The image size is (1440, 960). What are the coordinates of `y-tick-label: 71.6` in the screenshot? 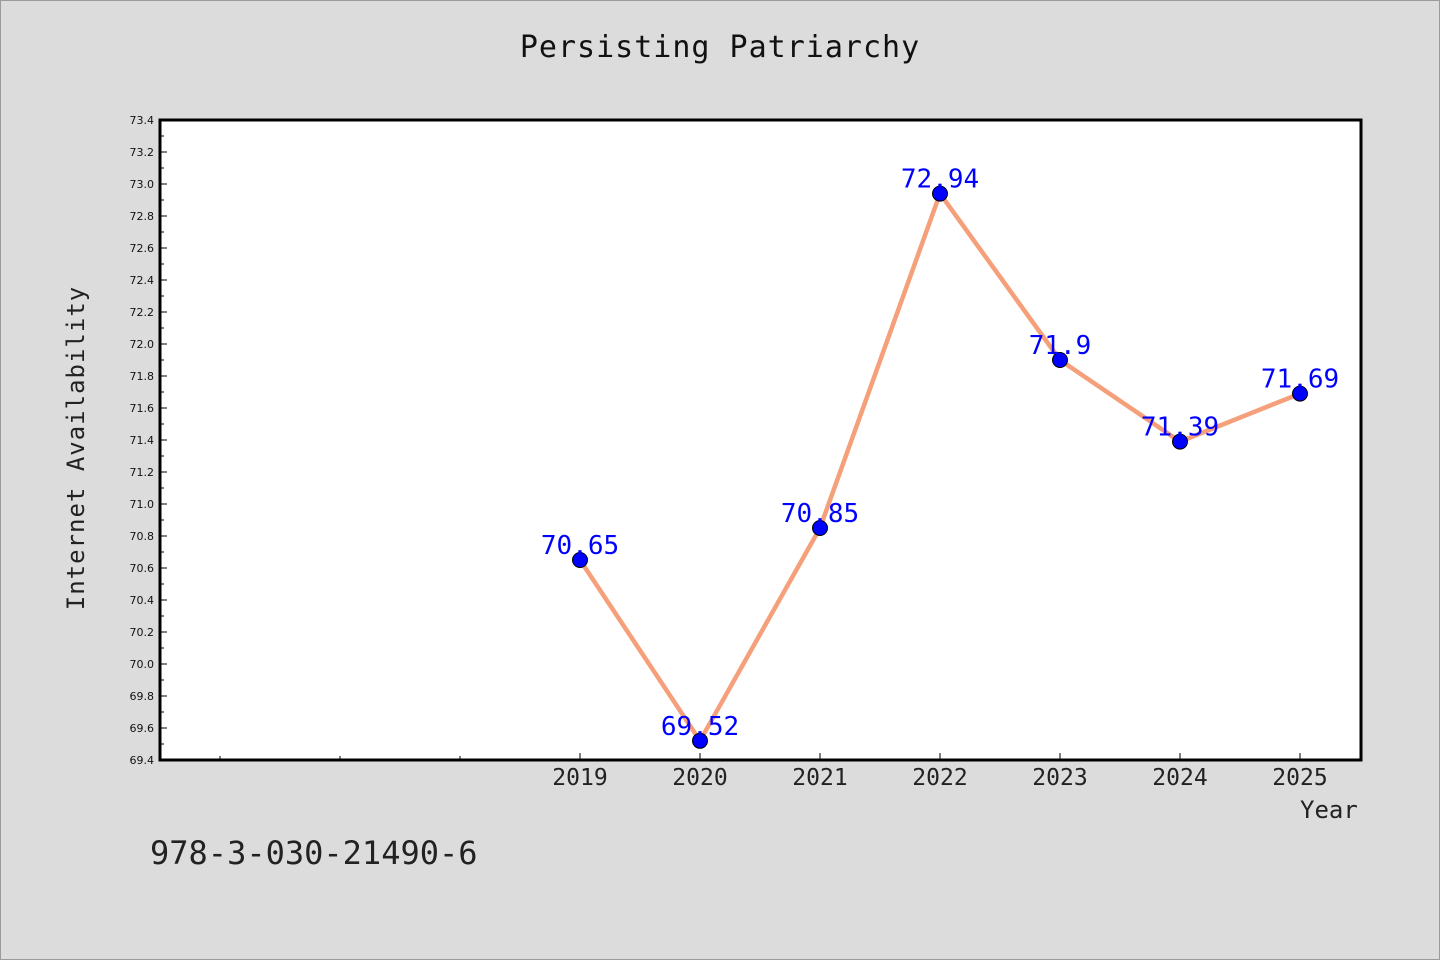 It's located at (142, 408).